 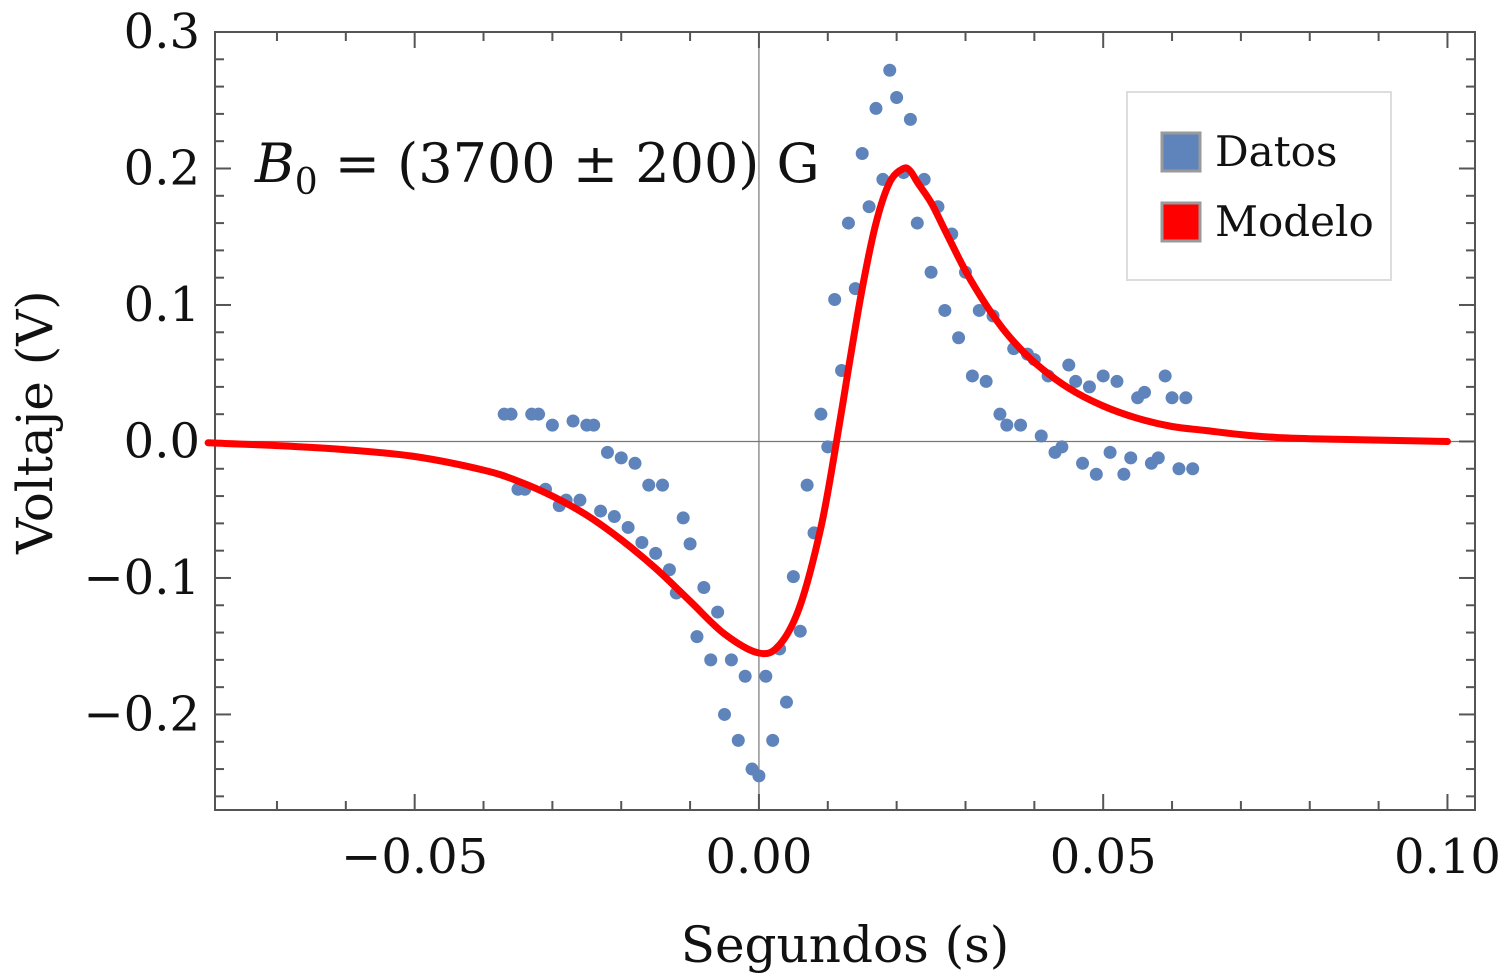 What do you see at coordinates (162, 168) in the screenshot?
I see `y-tick-label: 0.2` at bounding box center [162, 168].